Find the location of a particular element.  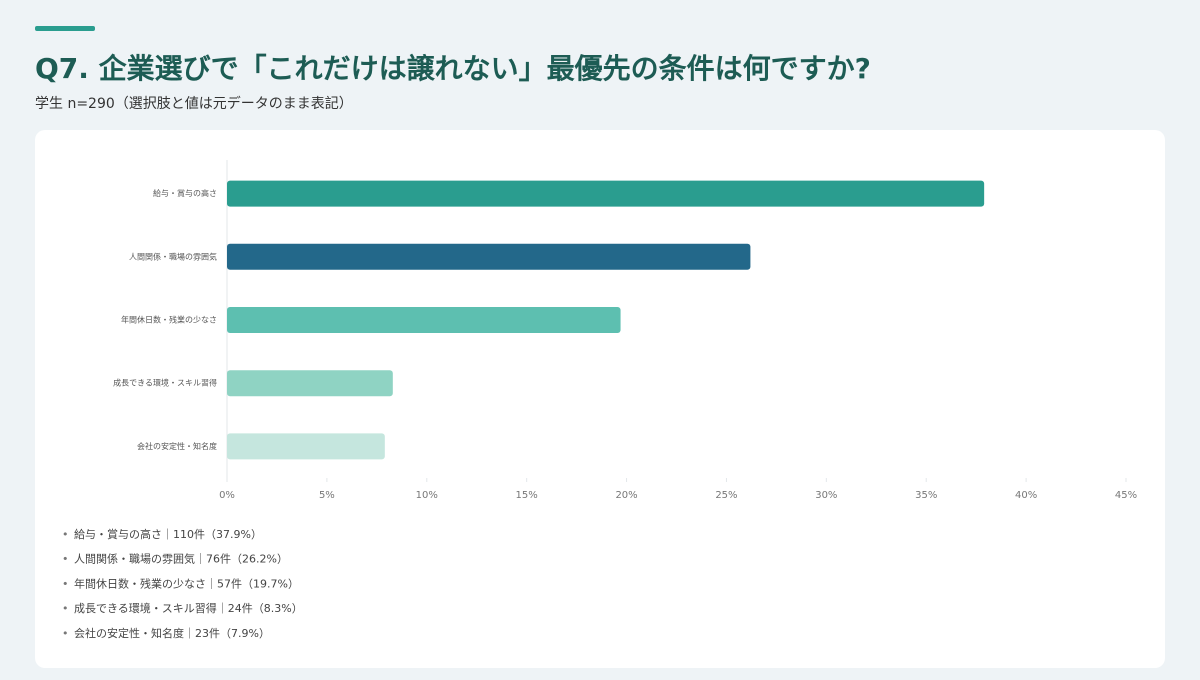

x-tick-label: 35% is located at coordinates (926, 495).